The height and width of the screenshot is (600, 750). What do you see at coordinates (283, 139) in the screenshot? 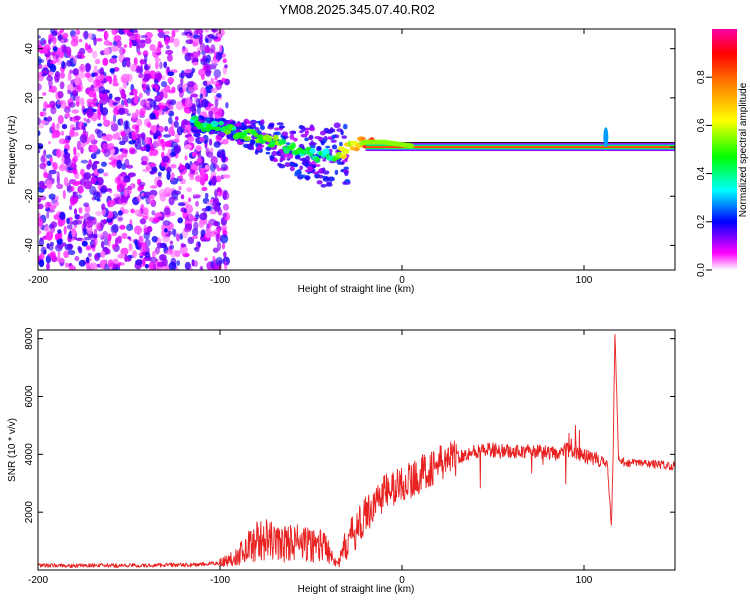
I see `ridge-region` at bounding box center [283, 139].